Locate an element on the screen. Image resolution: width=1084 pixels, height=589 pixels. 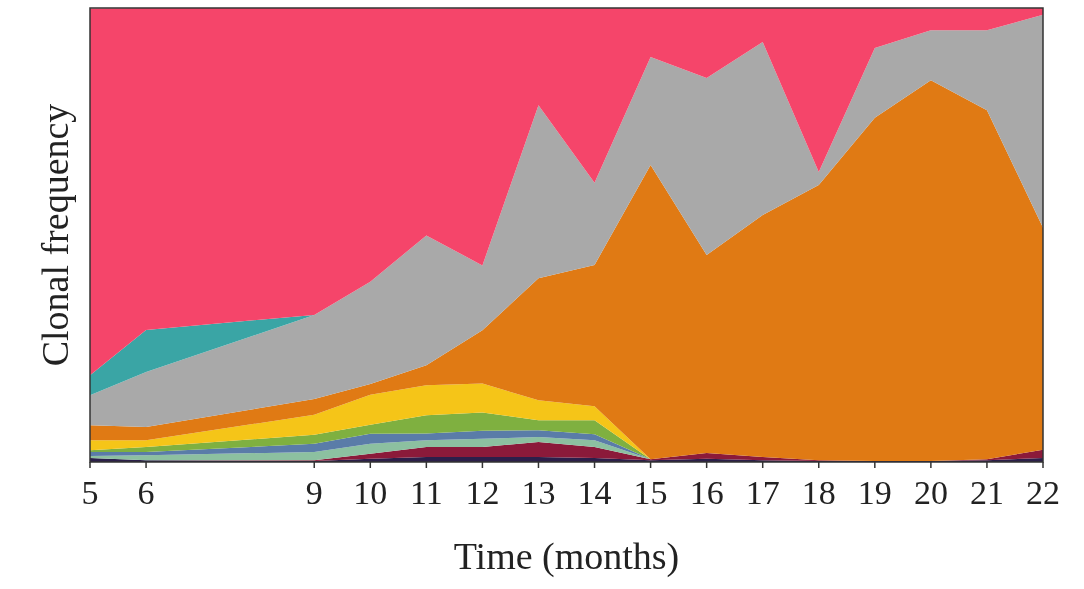
x-tick-label: 15 is located at coordinates (650, 492).